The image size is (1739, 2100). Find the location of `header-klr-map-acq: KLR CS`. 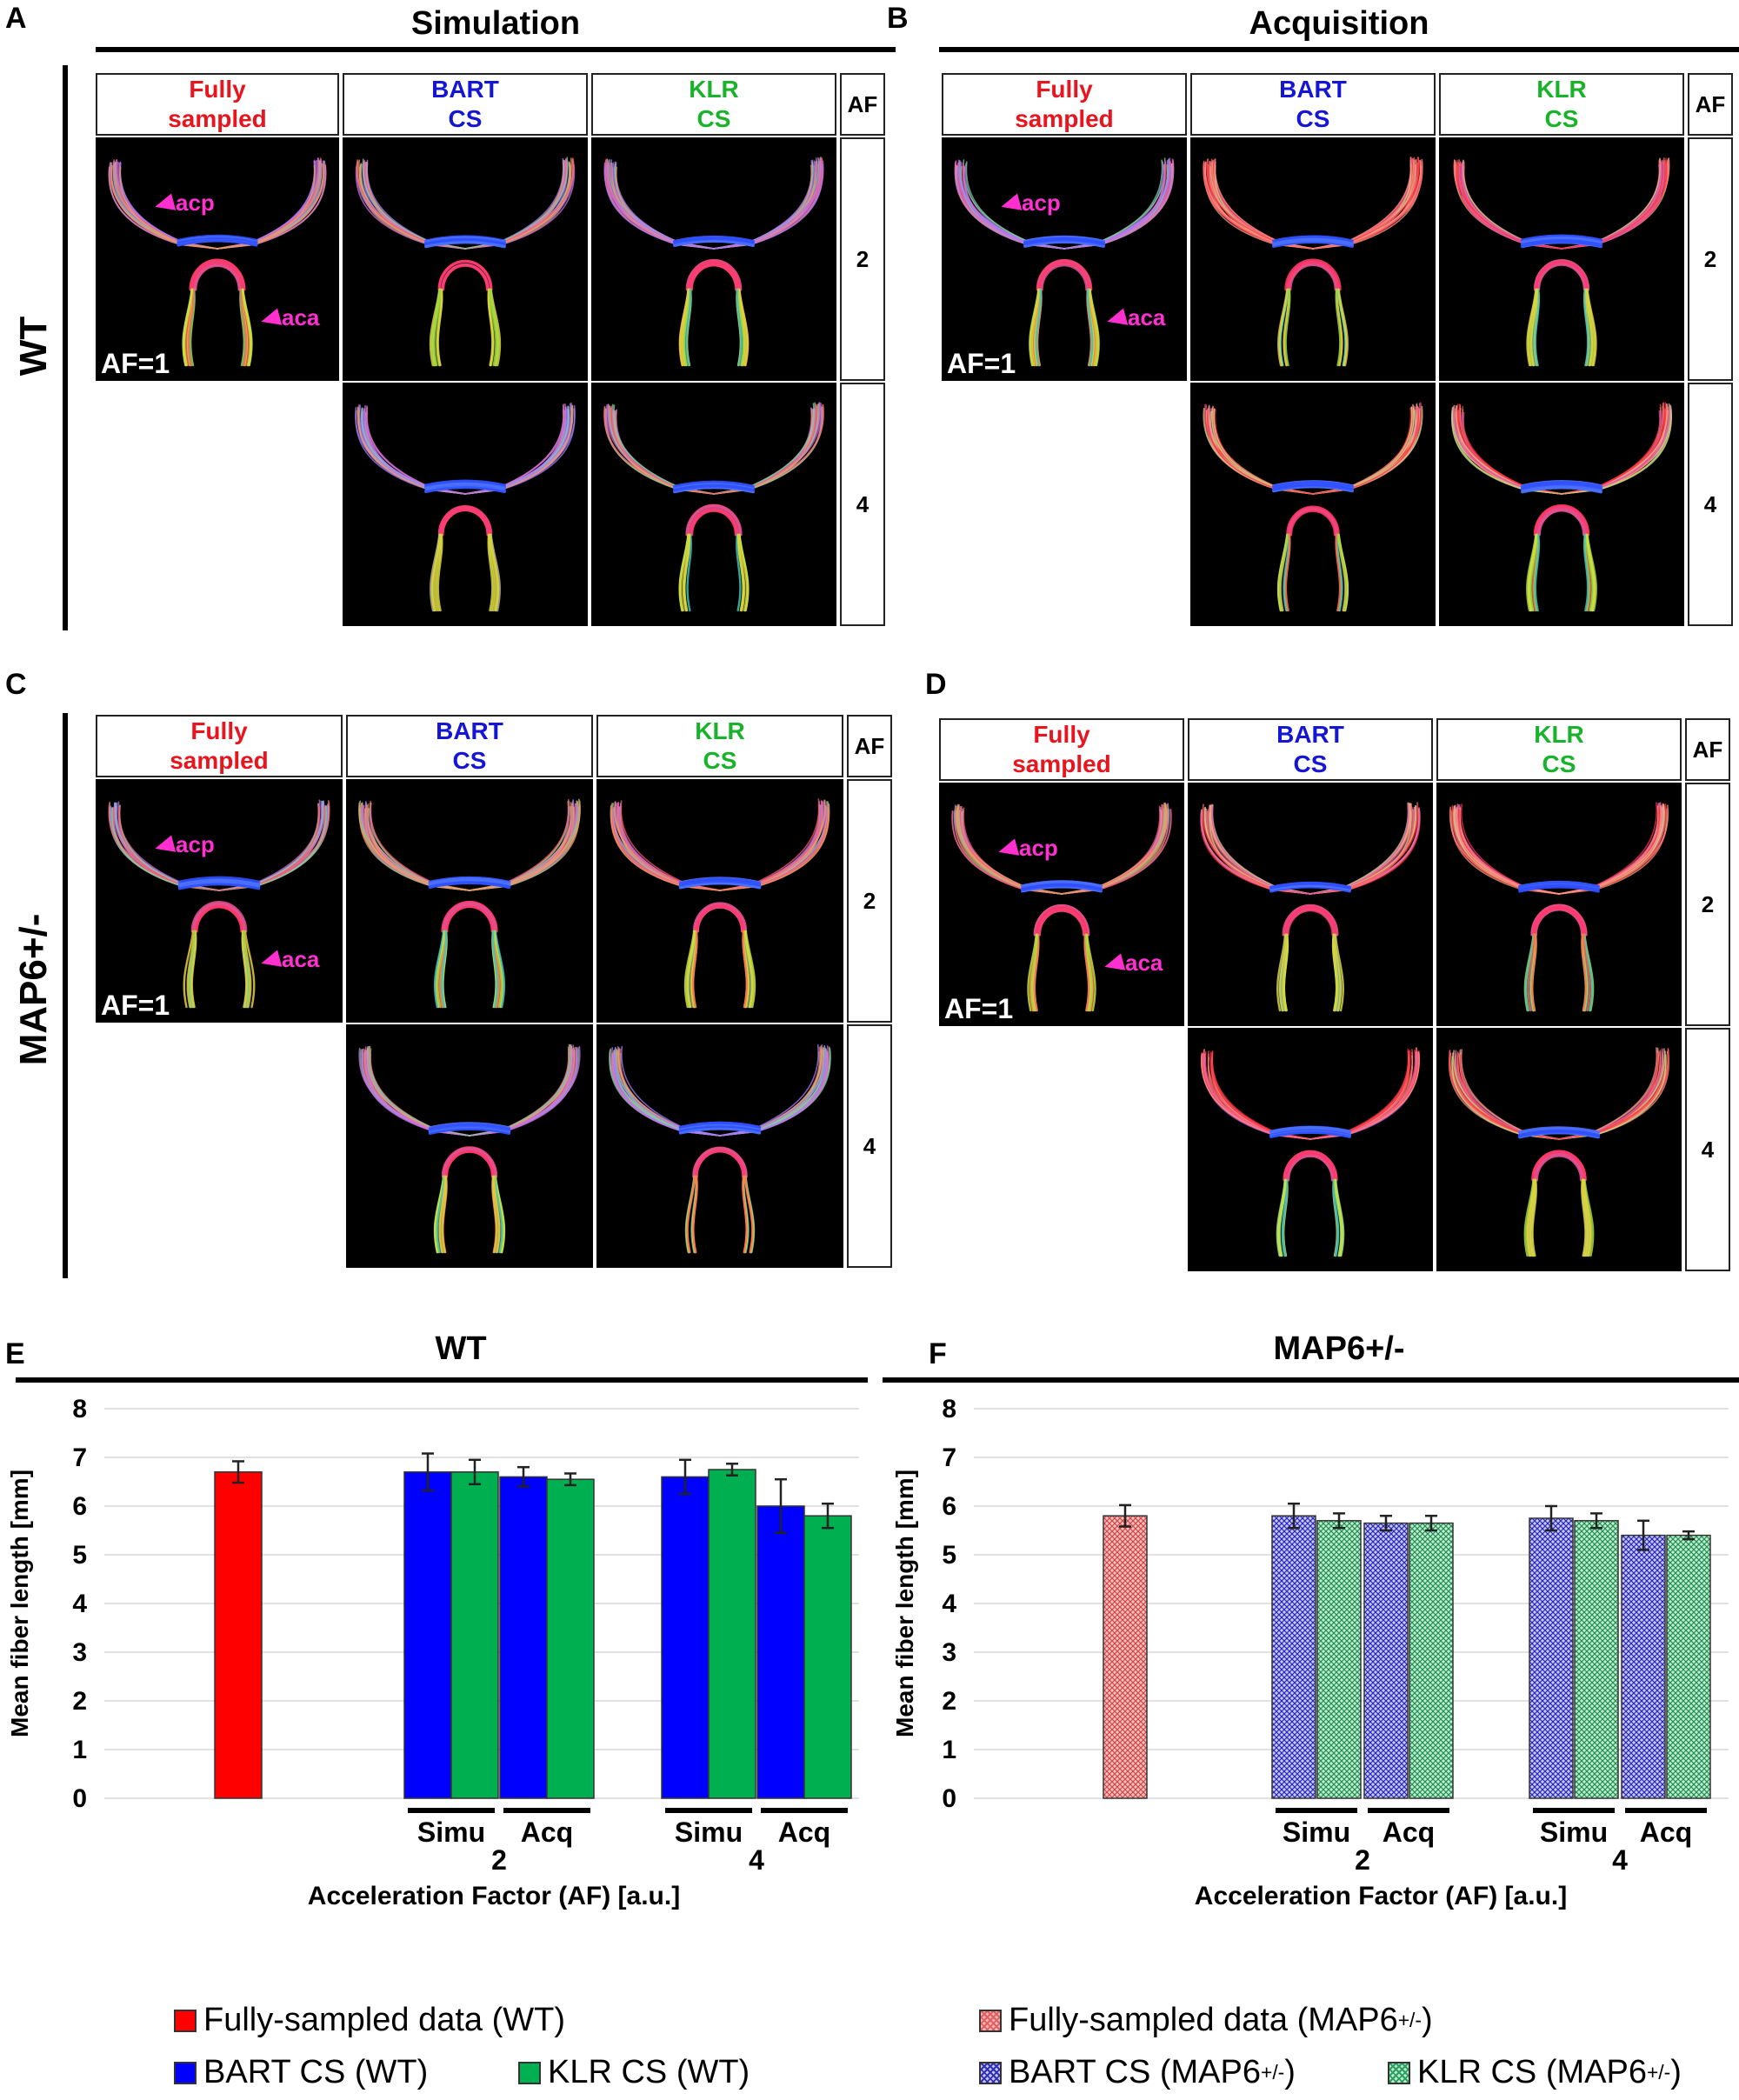

header-klr-map-acq: KLR CS is located at coordinates (1559, 749).